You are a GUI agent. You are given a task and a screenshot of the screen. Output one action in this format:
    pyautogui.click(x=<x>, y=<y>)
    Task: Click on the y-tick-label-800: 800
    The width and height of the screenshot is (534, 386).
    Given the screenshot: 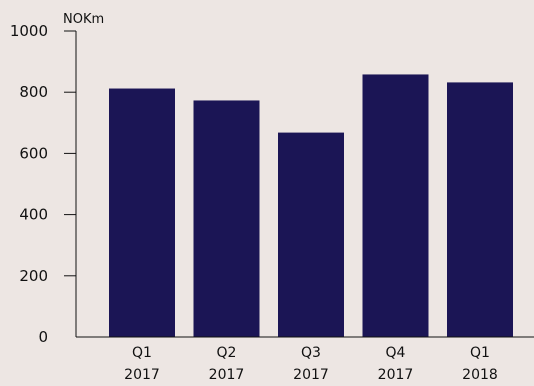 What is the action you would take?
    pyautogui.click(x=33, y=92)
    